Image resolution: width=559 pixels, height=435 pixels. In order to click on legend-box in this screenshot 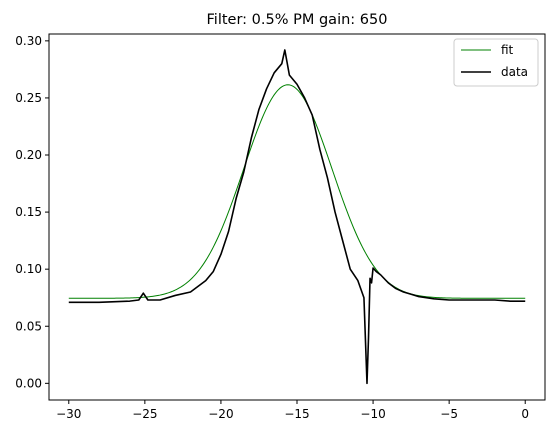, I will do `click(496, 62)`.